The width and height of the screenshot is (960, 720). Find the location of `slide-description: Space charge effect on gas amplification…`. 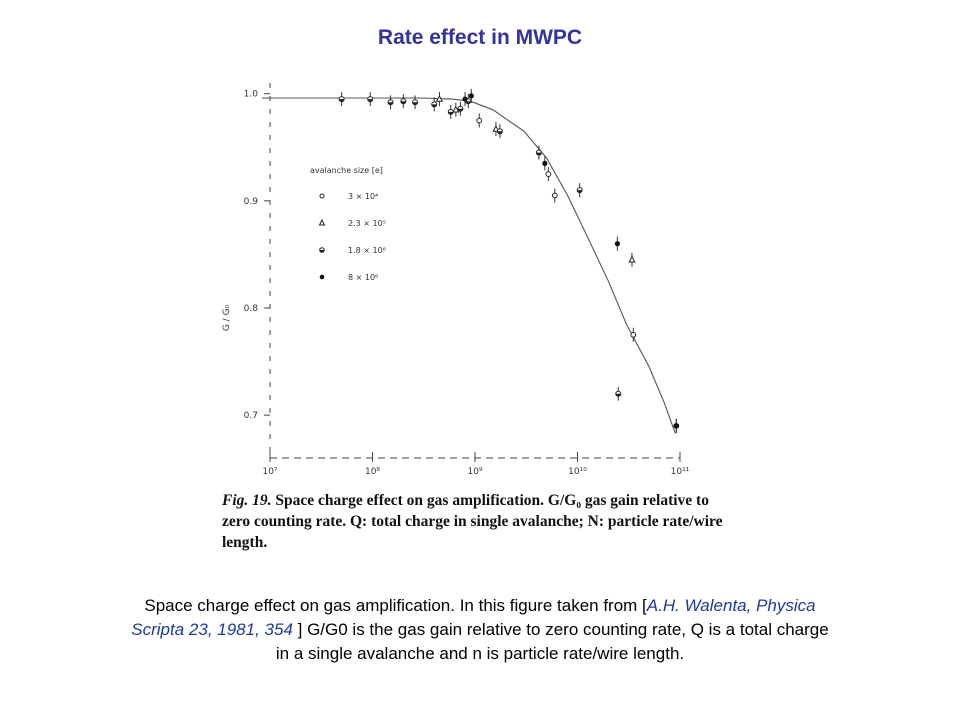

slide-description: Space charge effect on gas amplification… is located at coordinates (480, 630).